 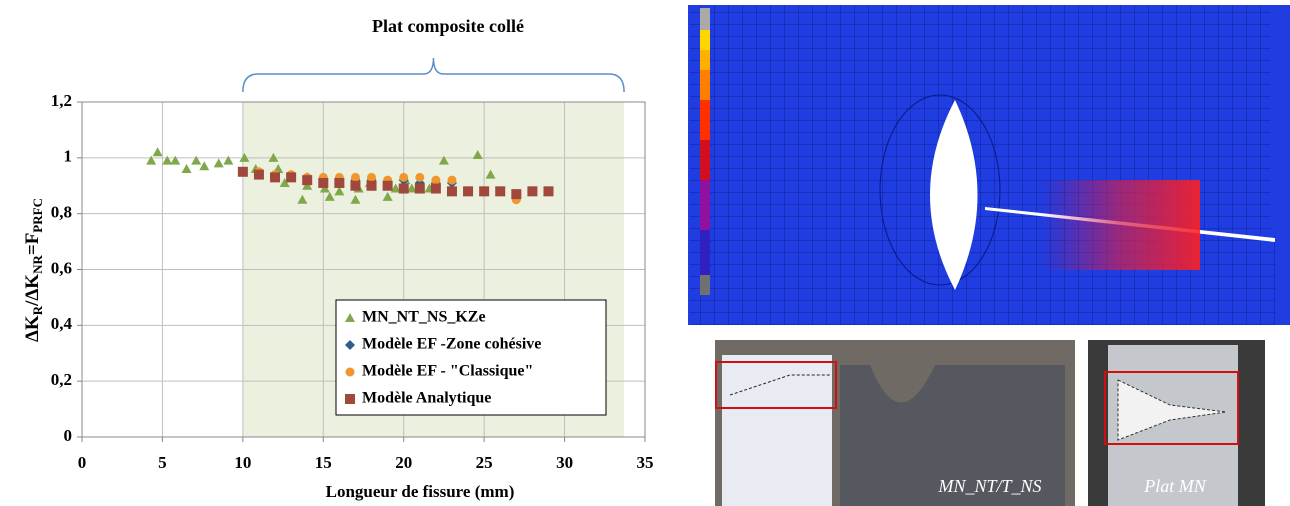 What do you see at coordinates (61, 267) in the screenshot?
I see `y-tick-label: 0,6` at bounding box center [61, 267].